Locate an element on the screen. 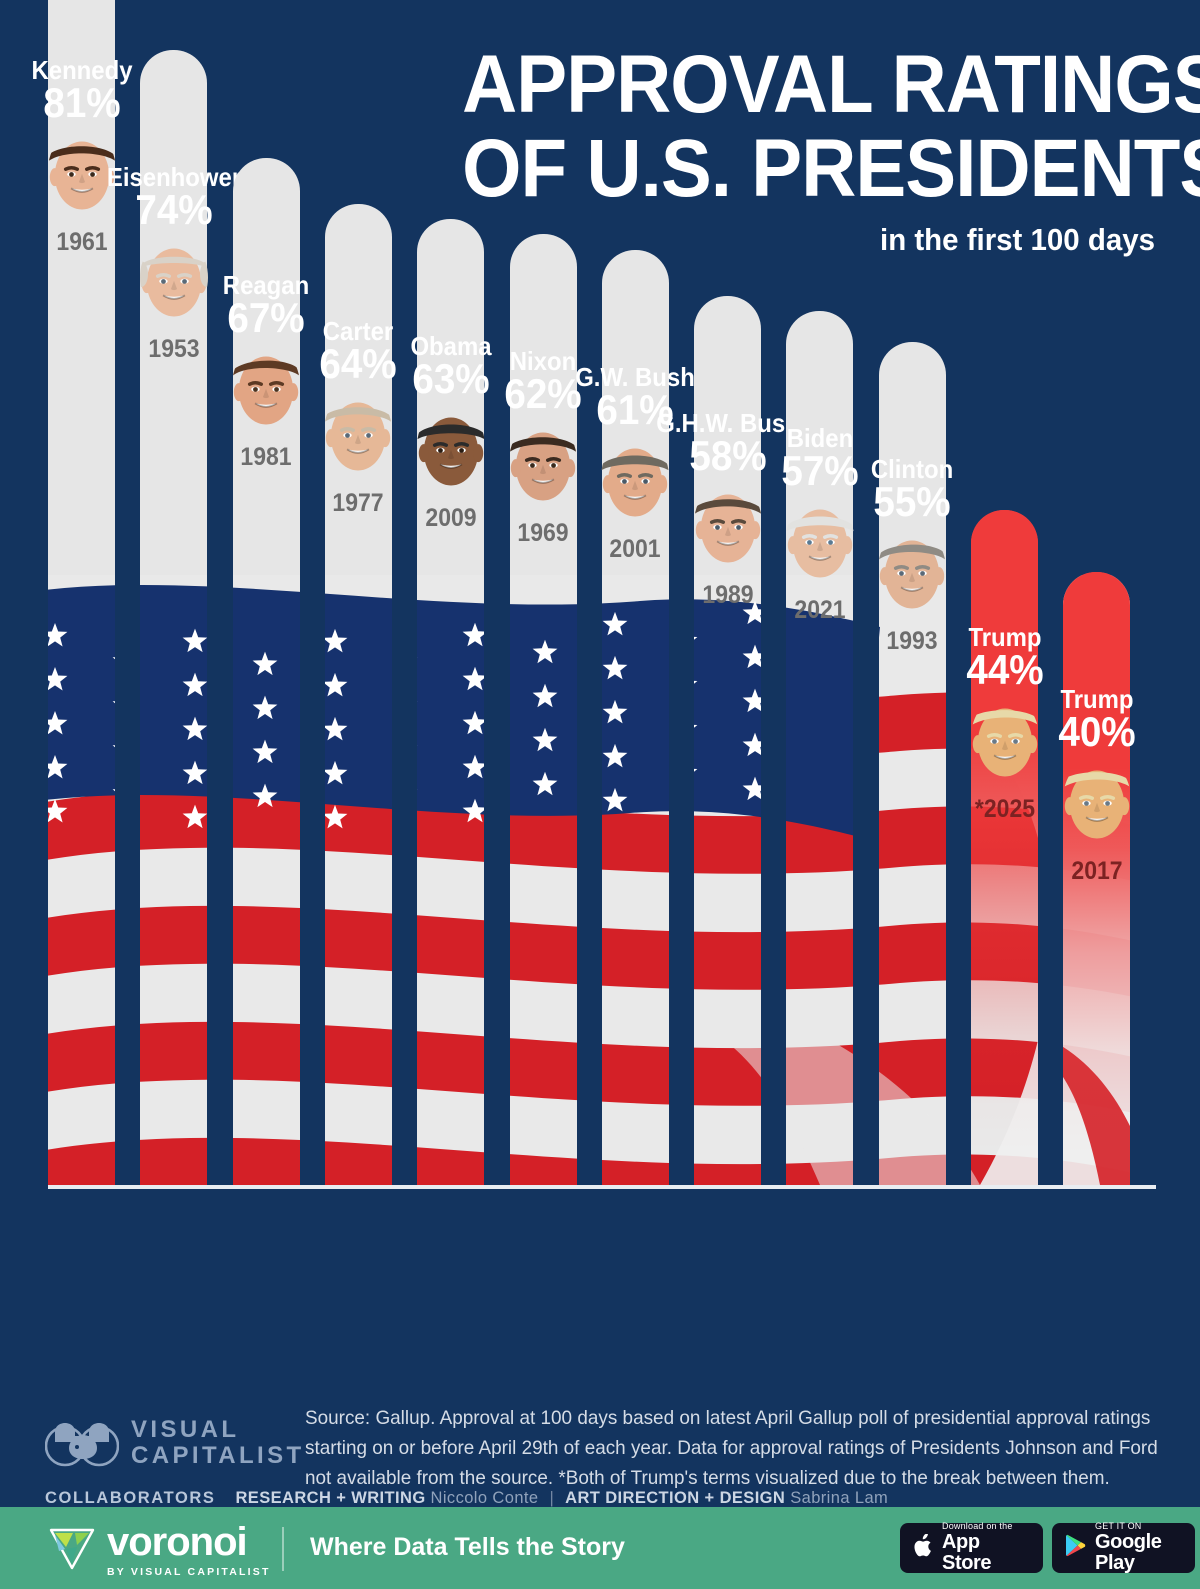 The image size is (1200, 1589). bar-label-trump-2017: Trump 40% is located at coordinates (1093, 720).